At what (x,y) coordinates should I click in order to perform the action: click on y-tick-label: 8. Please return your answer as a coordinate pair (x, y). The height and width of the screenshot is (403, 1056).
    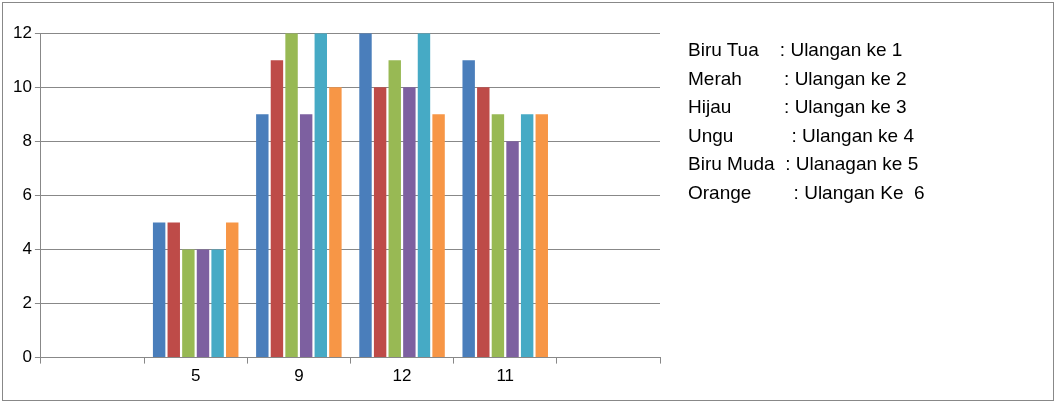
    Looking at the image, I should click on (27, 141).